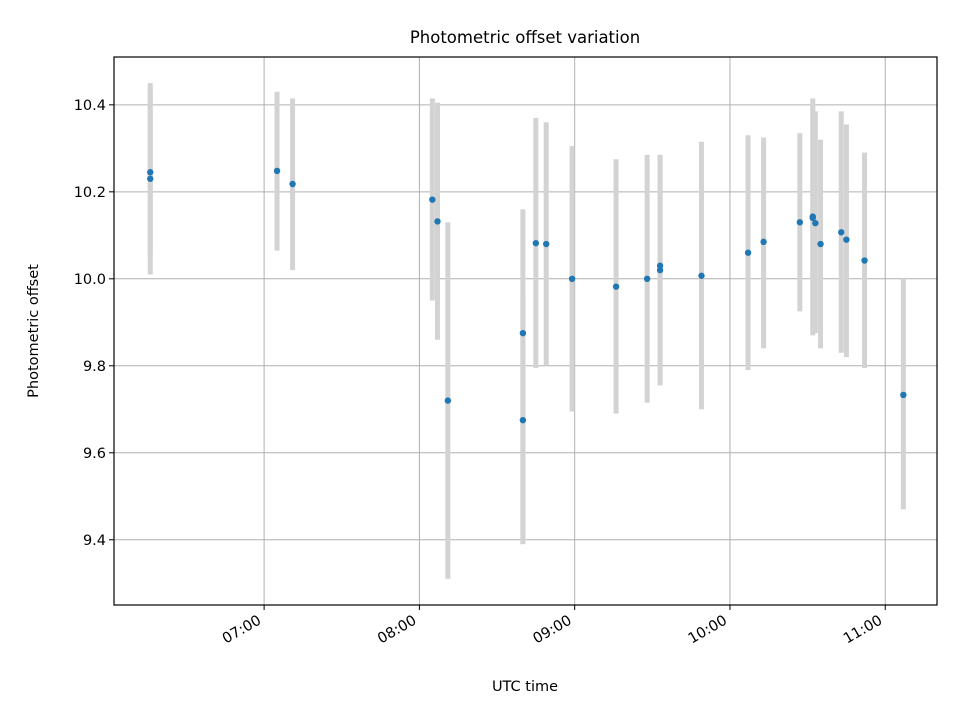 This screenshot has width=960, height=720. What do you see at coordinates (90, 280) in the screenshot?
I see `y-tick-label: 10.0` at bounding box center [90, 280].